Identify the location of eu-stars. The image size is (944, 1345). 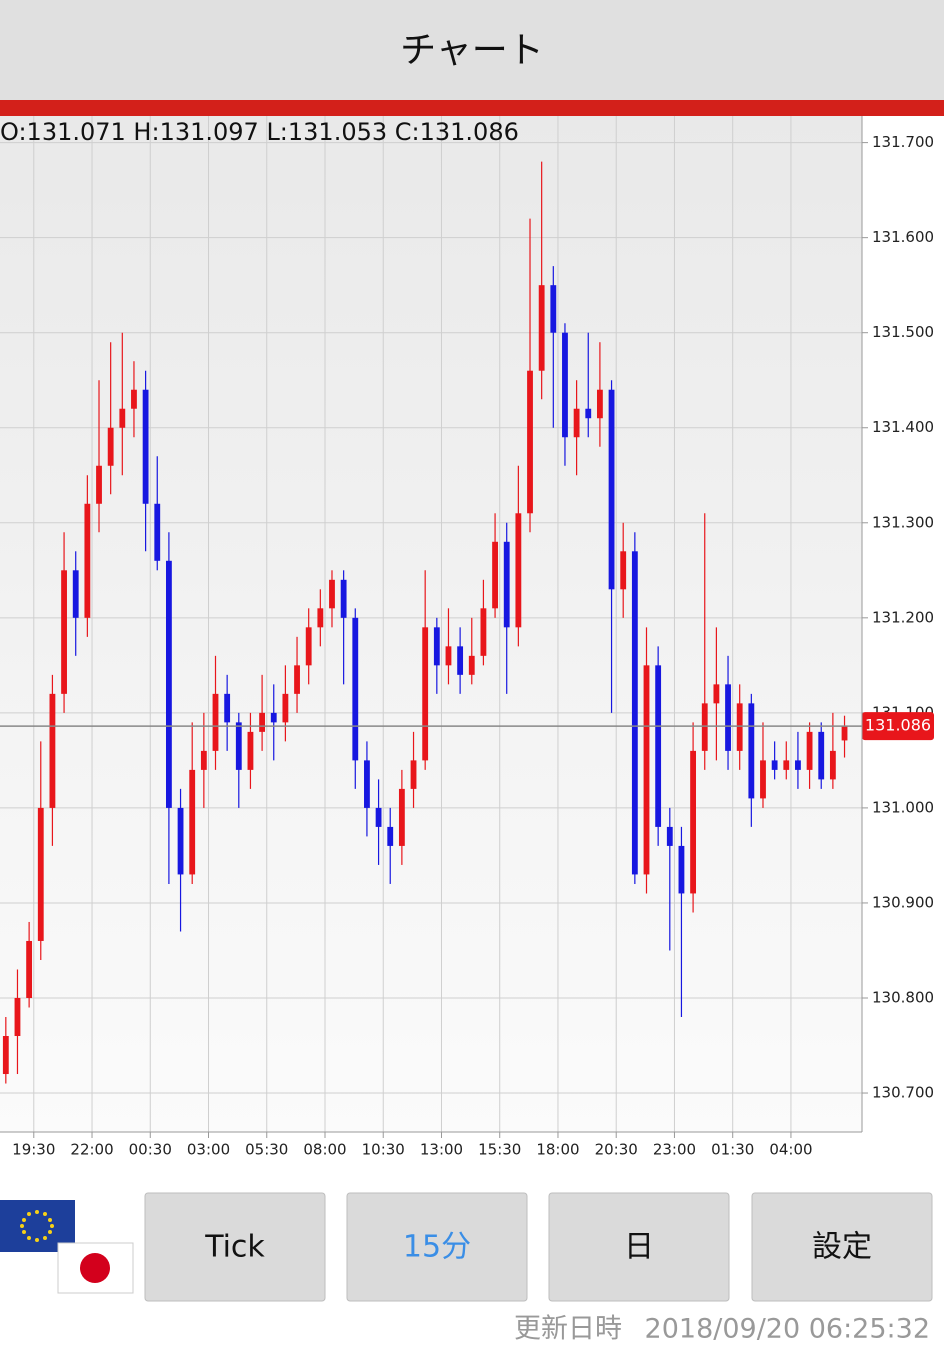
(37, 1226).